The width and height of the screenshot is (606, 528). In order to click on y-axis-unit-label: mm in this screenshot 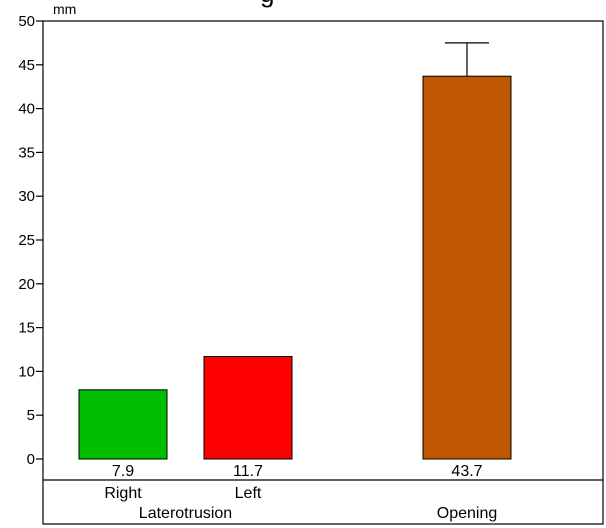, I will do `click(64, 9)`.